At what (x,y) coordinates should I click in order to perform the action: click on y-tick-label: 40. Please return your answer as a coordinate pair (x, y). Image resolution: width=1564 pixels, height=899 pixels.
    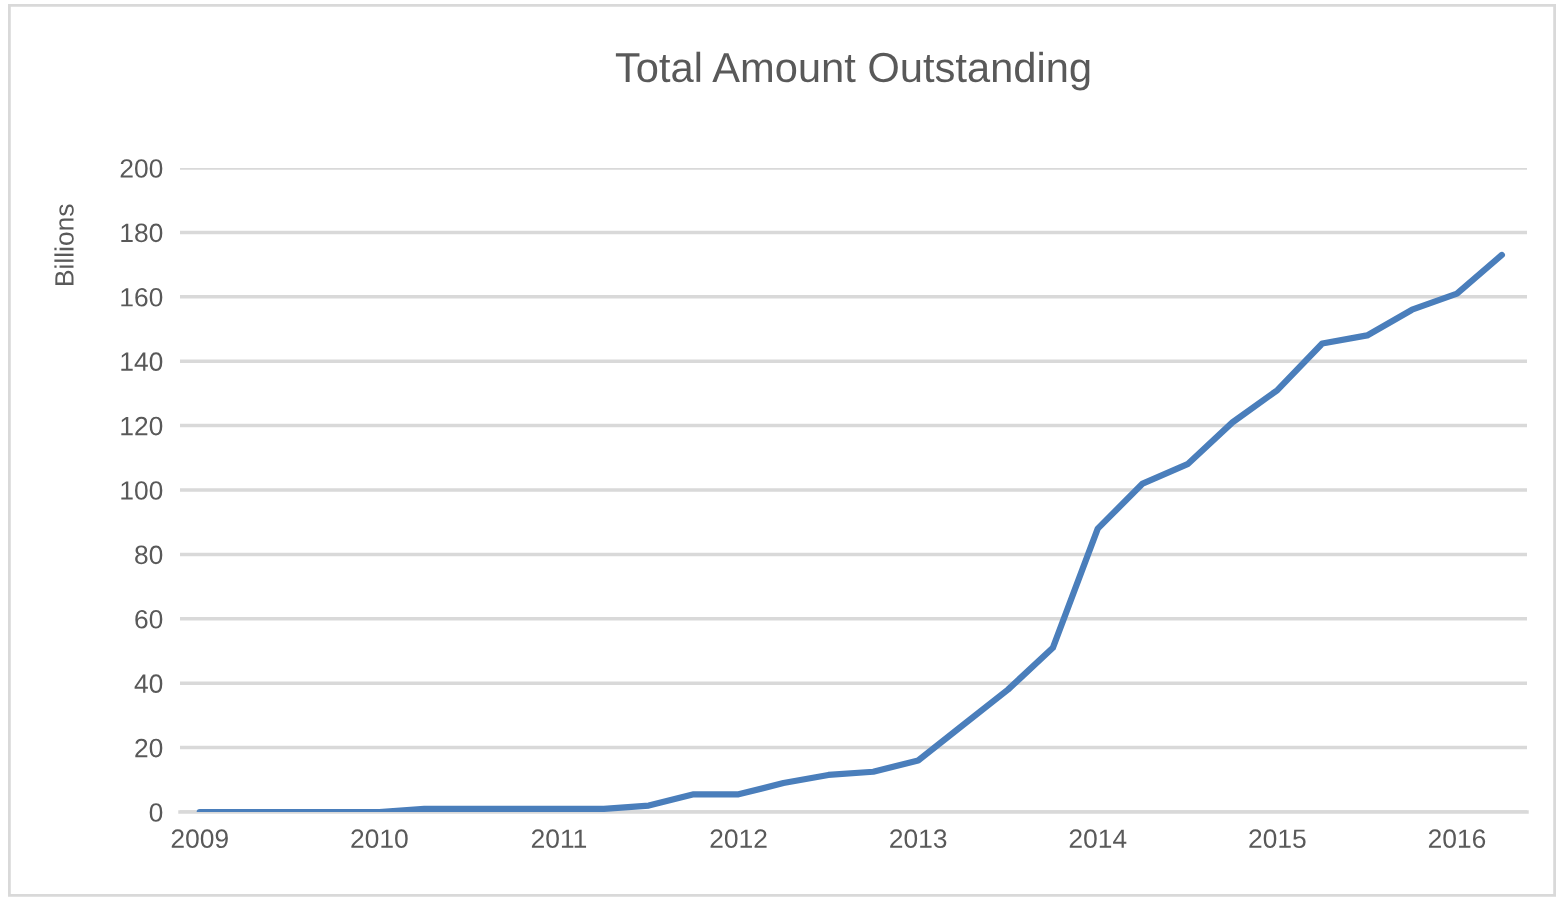
    Looking at the image, I should click on (148, 684).